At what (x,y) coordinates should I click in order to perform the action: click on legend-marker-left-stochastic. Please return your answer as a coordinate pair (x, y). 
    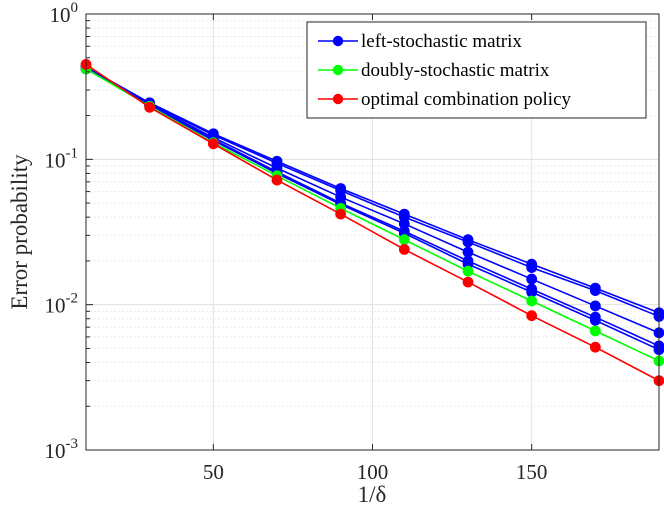
    Looking at the image, I should click on (338, 41).